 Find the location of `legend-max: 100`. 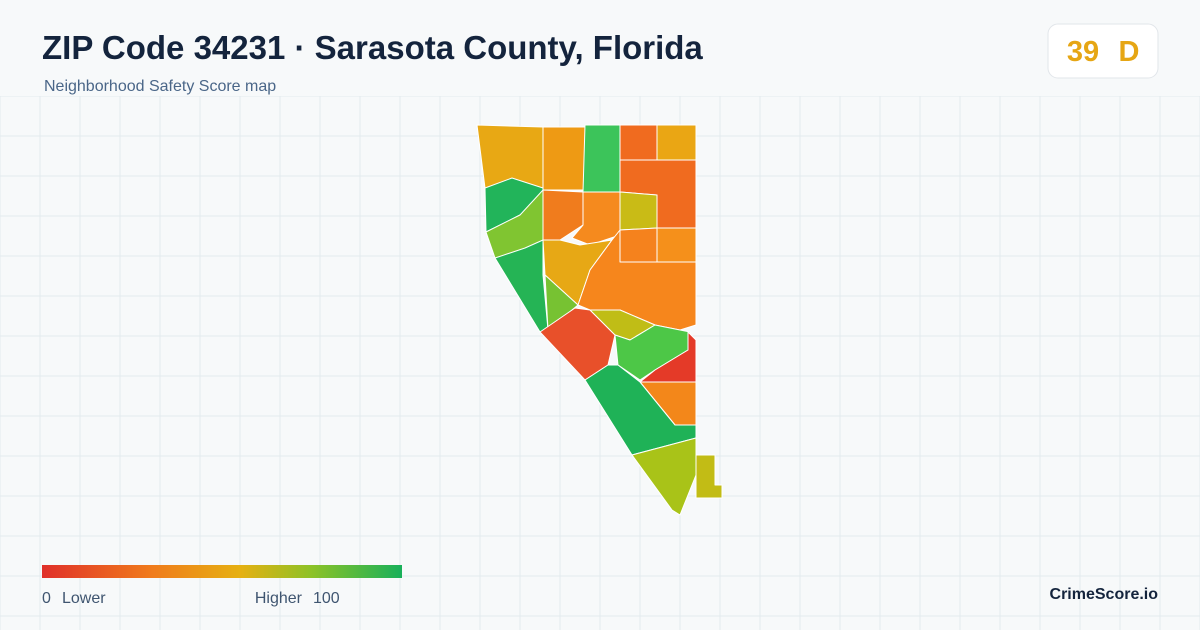

legend-max: 100 is located at coordinates (326, 598).